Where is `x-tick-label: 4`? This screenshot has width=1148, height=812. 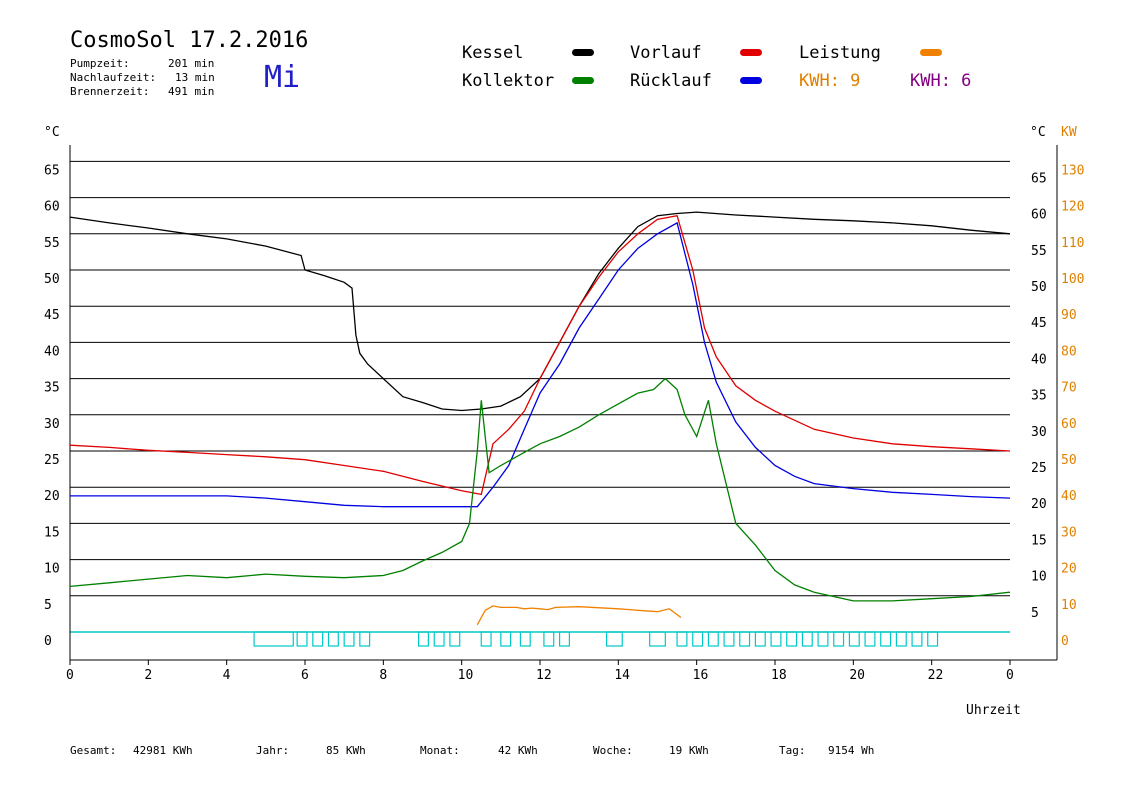
x-tick-label: 4 is located at coordinates (227, 675).